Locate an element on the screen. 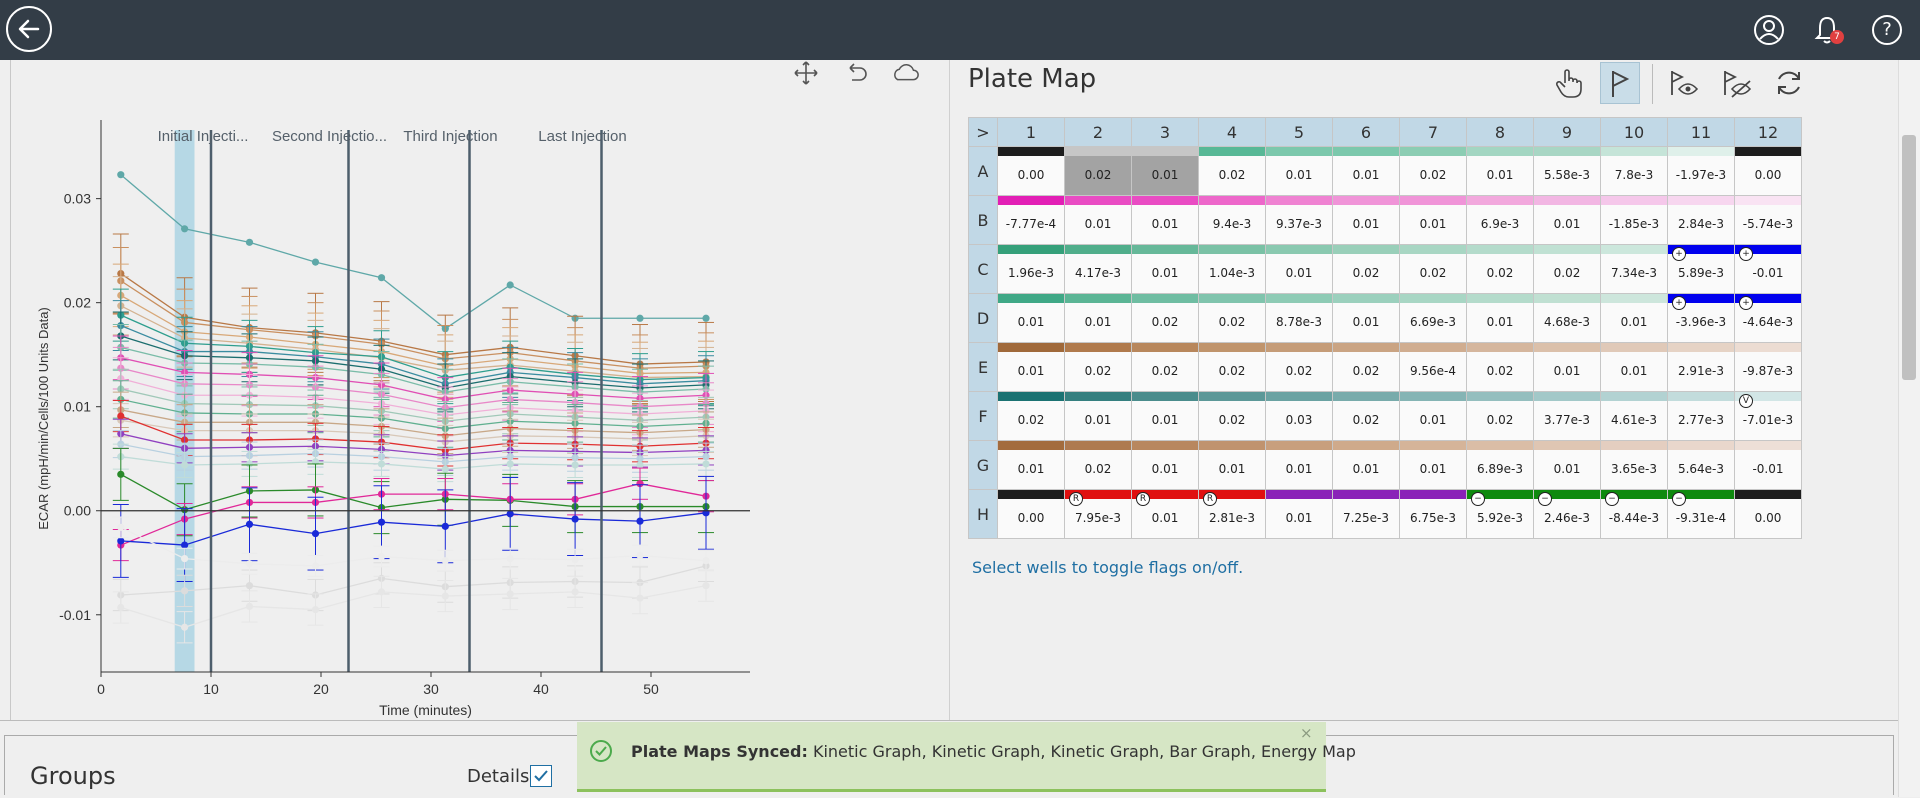 This screenshot has width=1920, height=798. well-E10: 0.01 is located at coordinates (1634, 367).